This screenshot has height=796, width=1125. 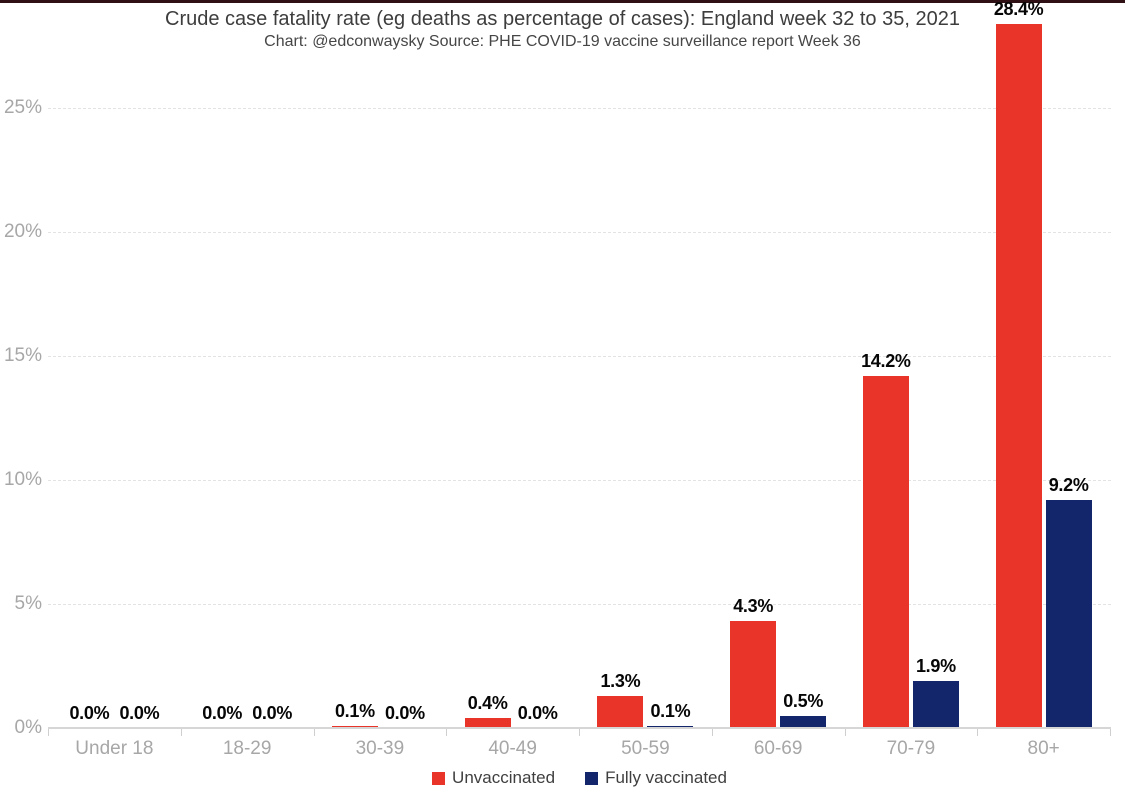 I want to click on legend-item-unvaccinated: Unvaccinated, so click(x=493, y=778).